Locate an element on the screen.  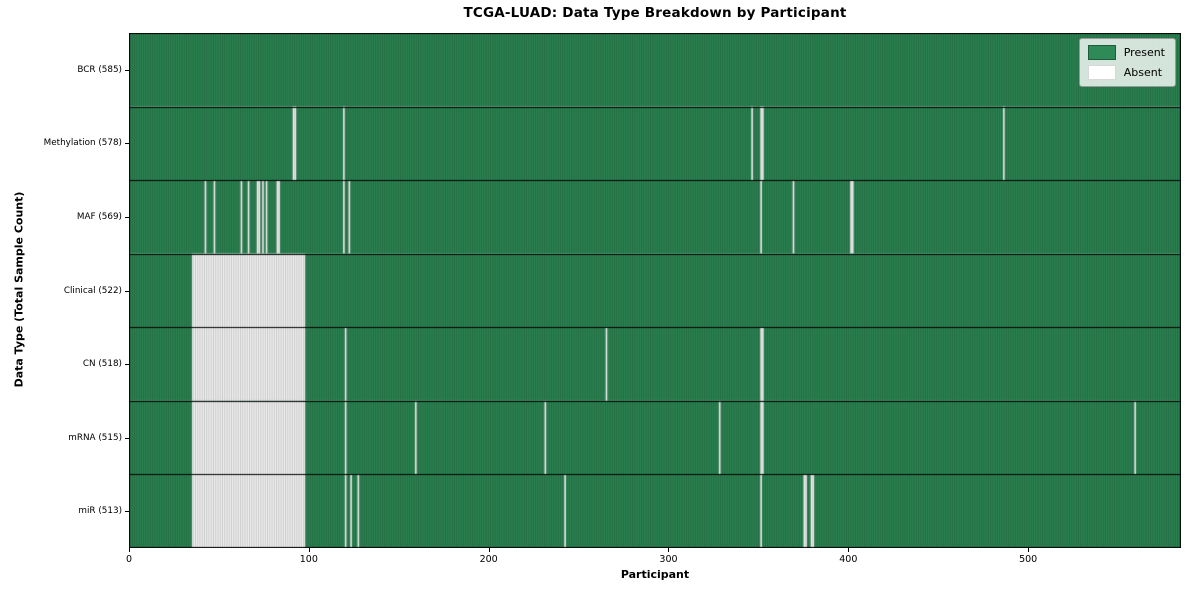
y-axis-tick-label: MAF (569) is located at coordinates (99, 216).